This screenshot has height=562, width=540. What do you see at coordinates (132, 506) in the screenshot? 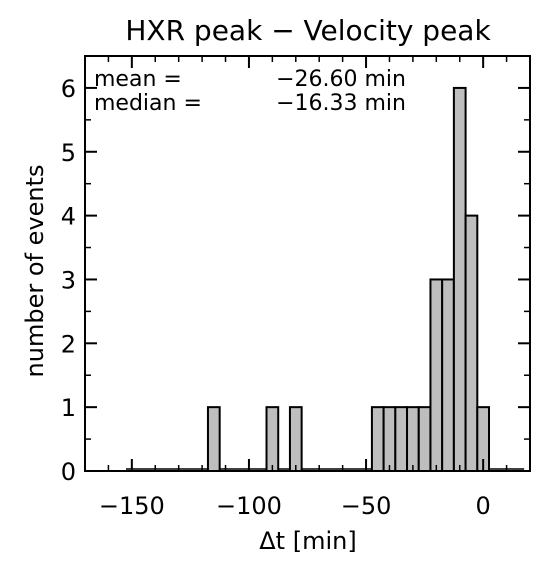
I see `x-tick-label: −150` at bounding box center [132, 506].